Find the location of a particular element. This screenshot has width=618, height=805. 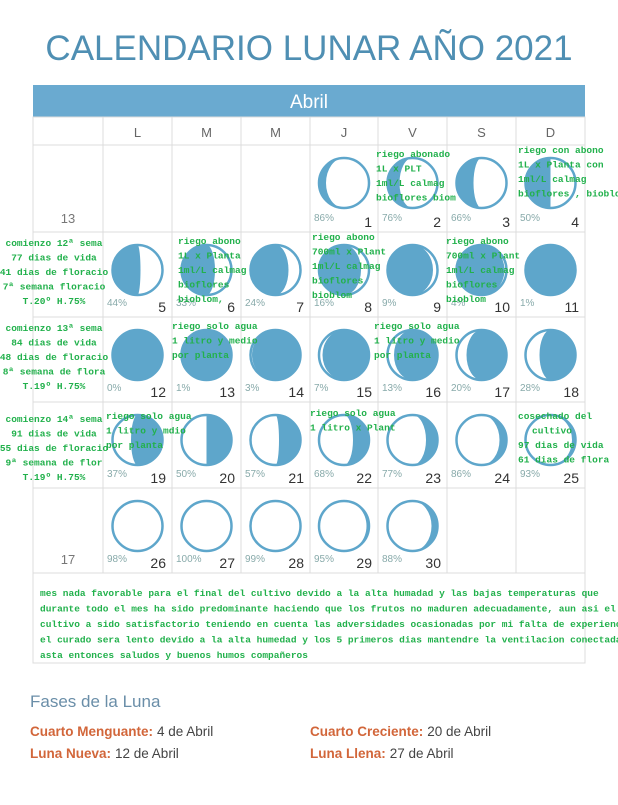

illumination: 37% is located at coordinates (117, 474).